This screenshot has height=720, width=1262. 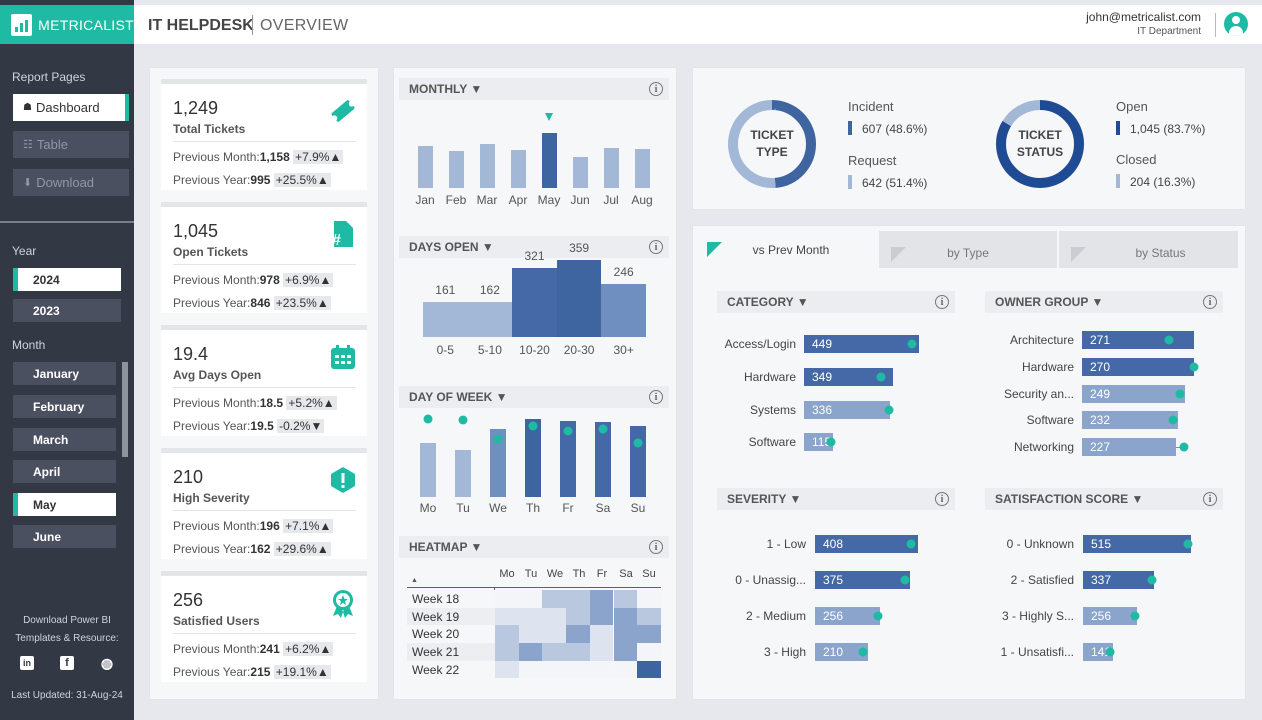 What do you see at coordinates (791, 249) in the screenshot?
I see `tab-vs-prev-month: vs Prev Month` at bounding box center [791, 249].